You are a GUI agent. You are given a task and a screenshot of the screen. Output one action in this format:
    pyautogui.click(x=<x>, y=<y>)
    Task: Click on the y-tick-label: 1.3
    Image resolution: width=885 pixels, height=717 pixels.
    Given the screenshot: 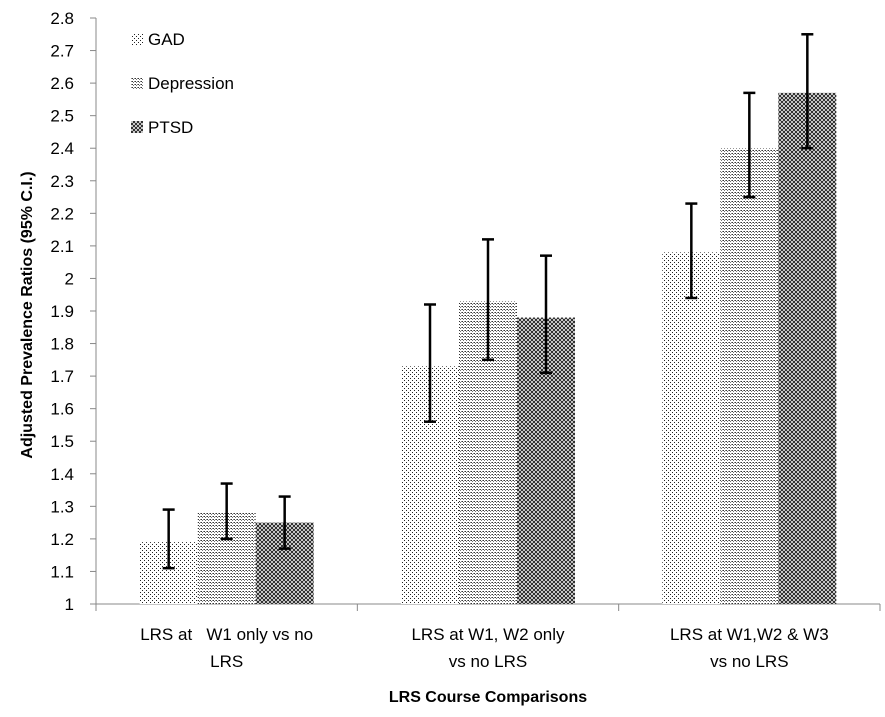 What is the action you would take?
    pyautogui.click(x=62, y=506)
    